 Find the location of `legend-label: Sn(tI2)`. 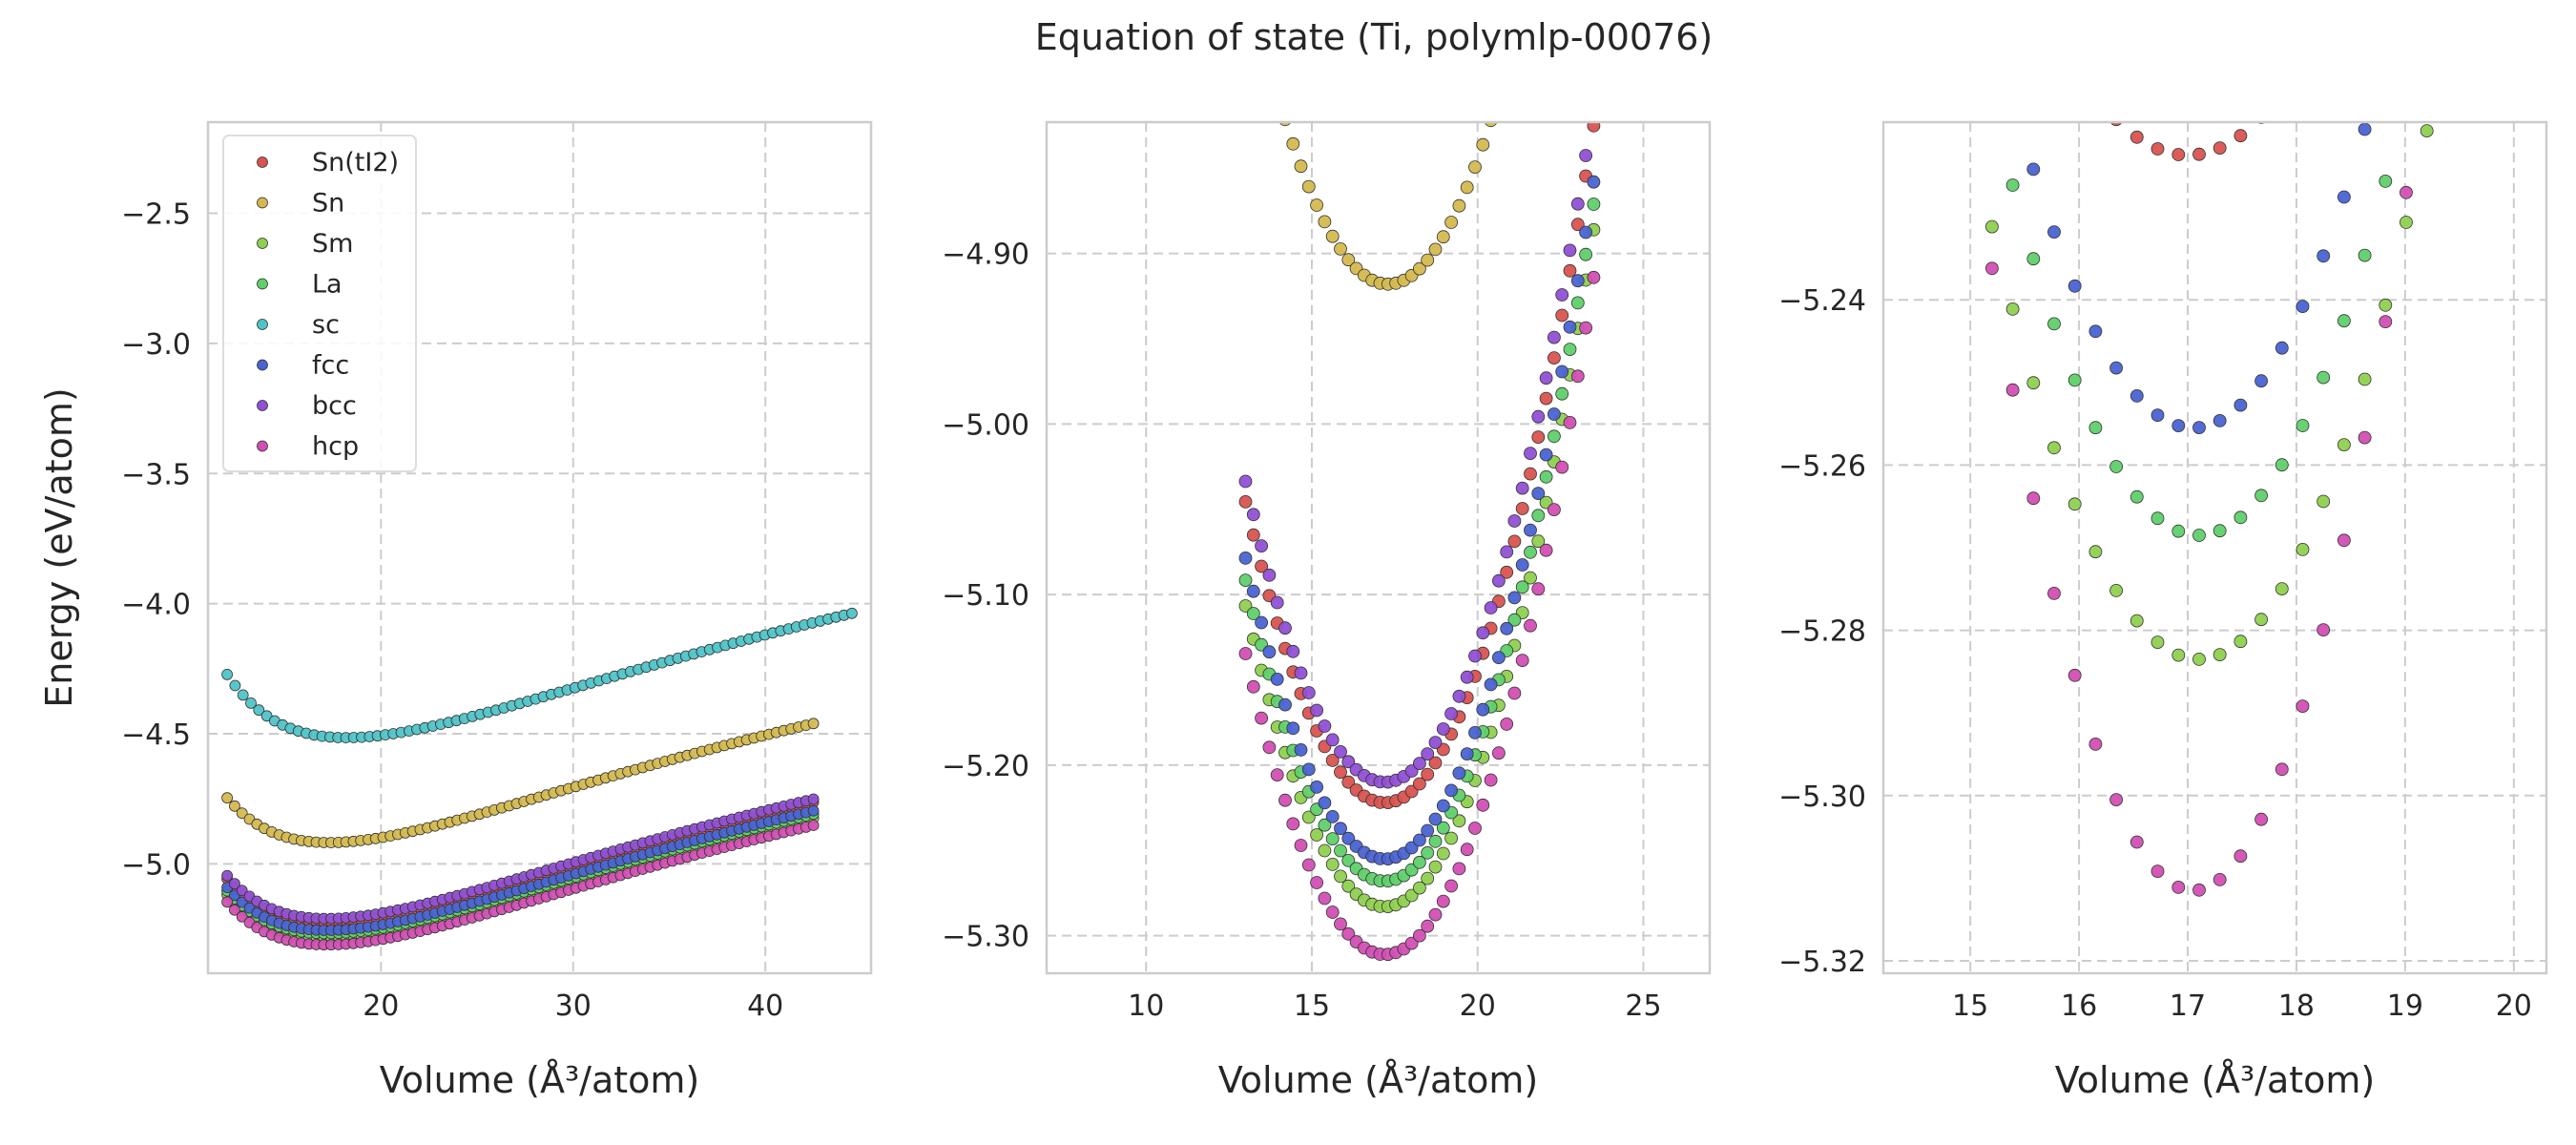

legend-label: Sn(tI2) is located at coordinates (355, 162).